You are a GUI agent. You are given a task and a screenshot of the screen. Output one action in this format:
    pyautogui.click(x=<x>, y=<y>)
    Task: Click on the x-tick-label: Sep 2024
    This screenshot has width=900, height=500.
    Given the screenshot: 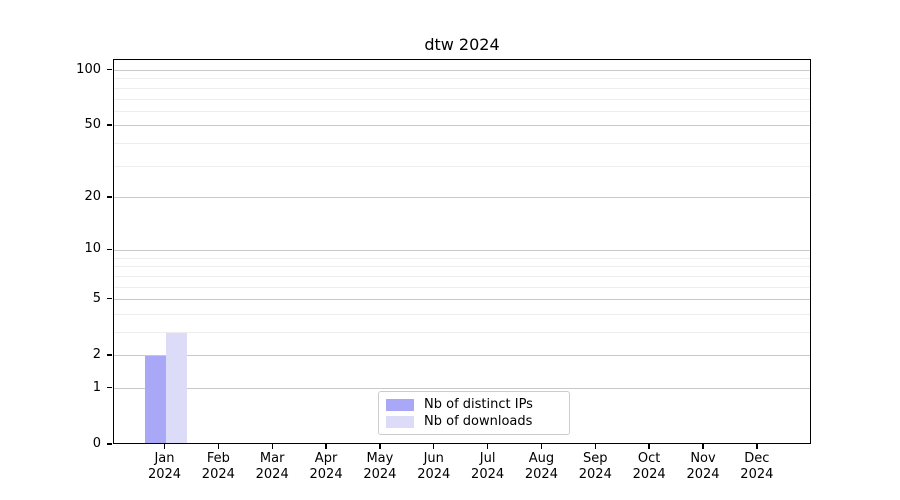 What is the action you would take?
    pyautogui.click(x=595, y=466)
    